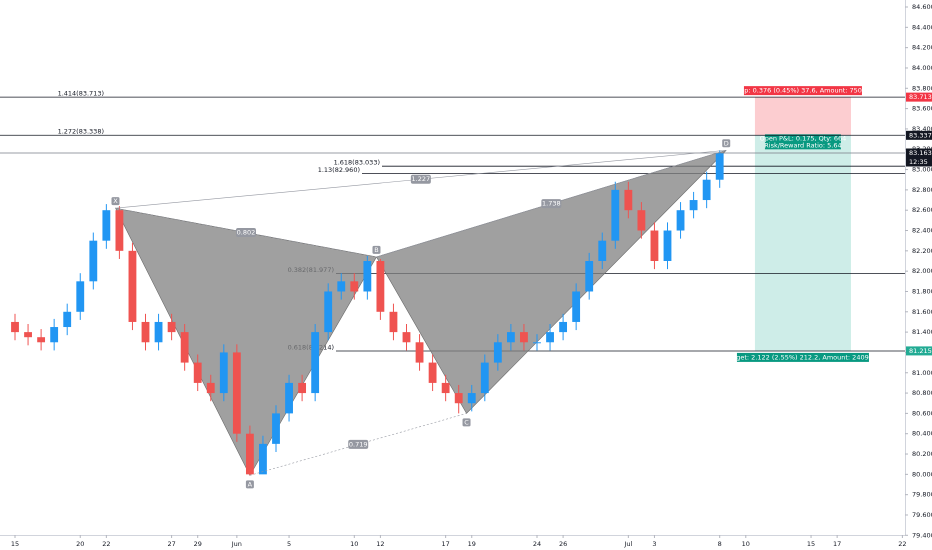 The width and height of the screenshot is (932, 550). Describe the element at coordinates (920, 153) in the screenshot. I see `price-tag-label: 83.163` at that location.